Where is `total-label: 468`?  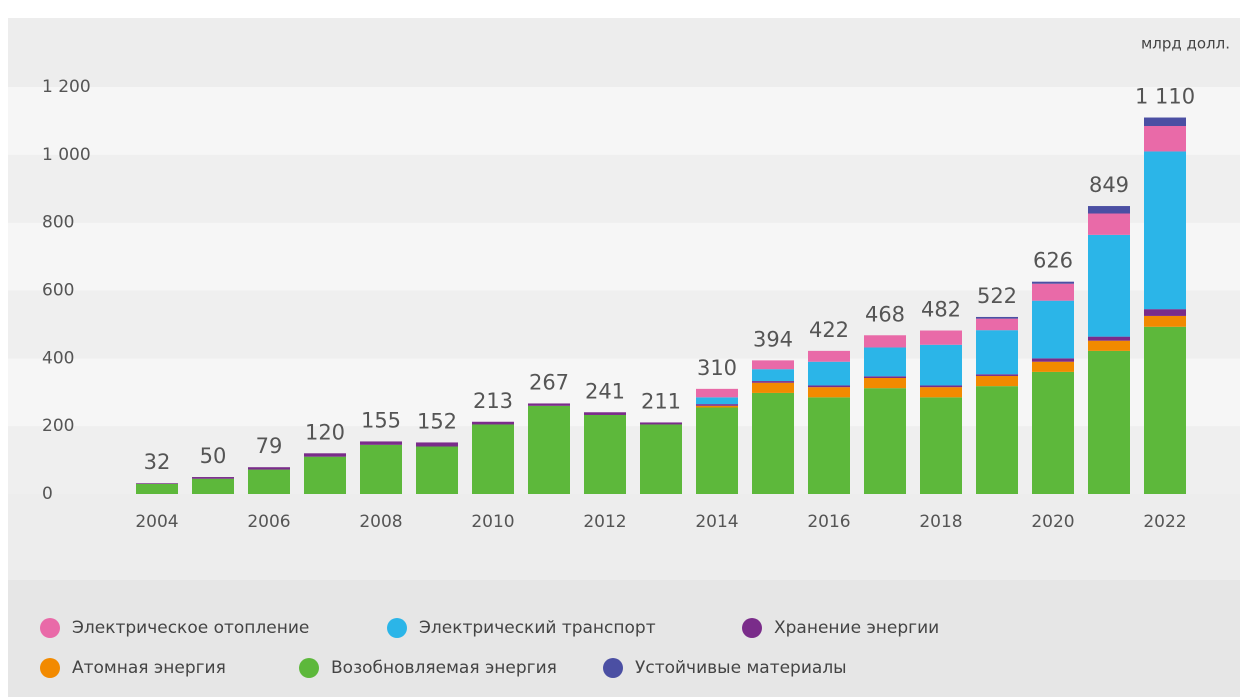 total-label: 468 is located at coordinates (885, 314).